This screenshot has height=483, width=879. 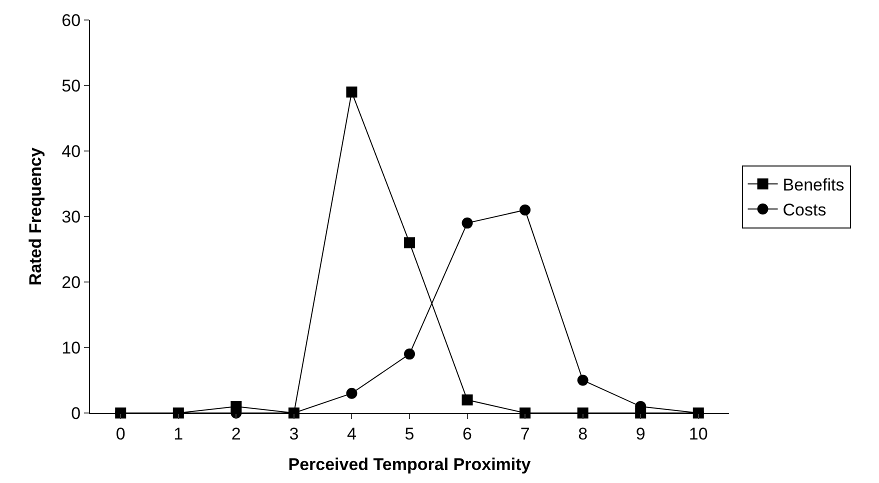 What do you see at coordinates (236, 434) in the screenshot?
I see `x-tick-label: 2` at bounding box center [236, 434].